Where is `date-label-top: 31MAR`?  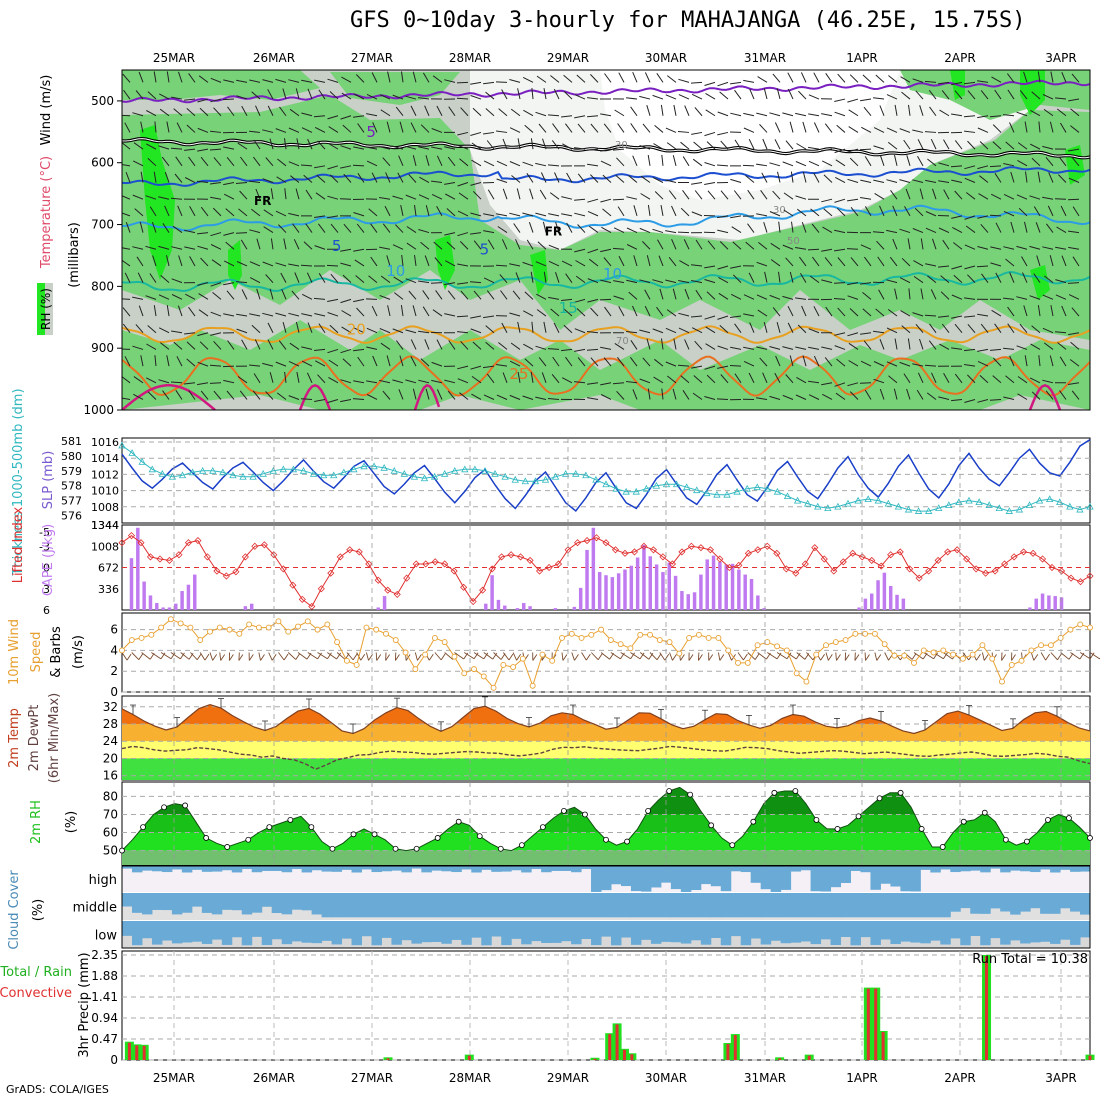 date-label-top: 31MAR is located at coordinates (765, 58).